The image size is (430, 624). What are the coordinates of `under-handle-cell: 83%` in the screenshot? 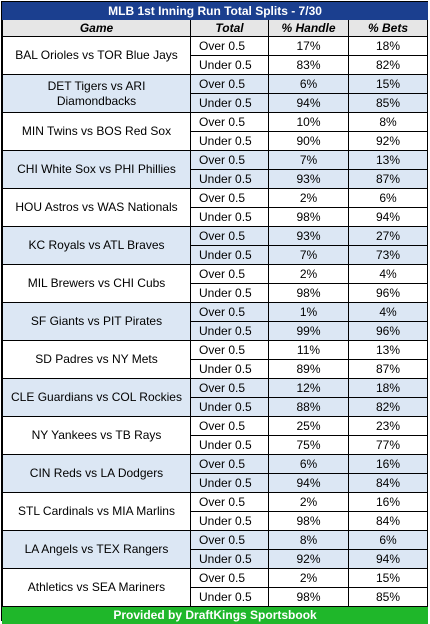 It's located at (308, 65).